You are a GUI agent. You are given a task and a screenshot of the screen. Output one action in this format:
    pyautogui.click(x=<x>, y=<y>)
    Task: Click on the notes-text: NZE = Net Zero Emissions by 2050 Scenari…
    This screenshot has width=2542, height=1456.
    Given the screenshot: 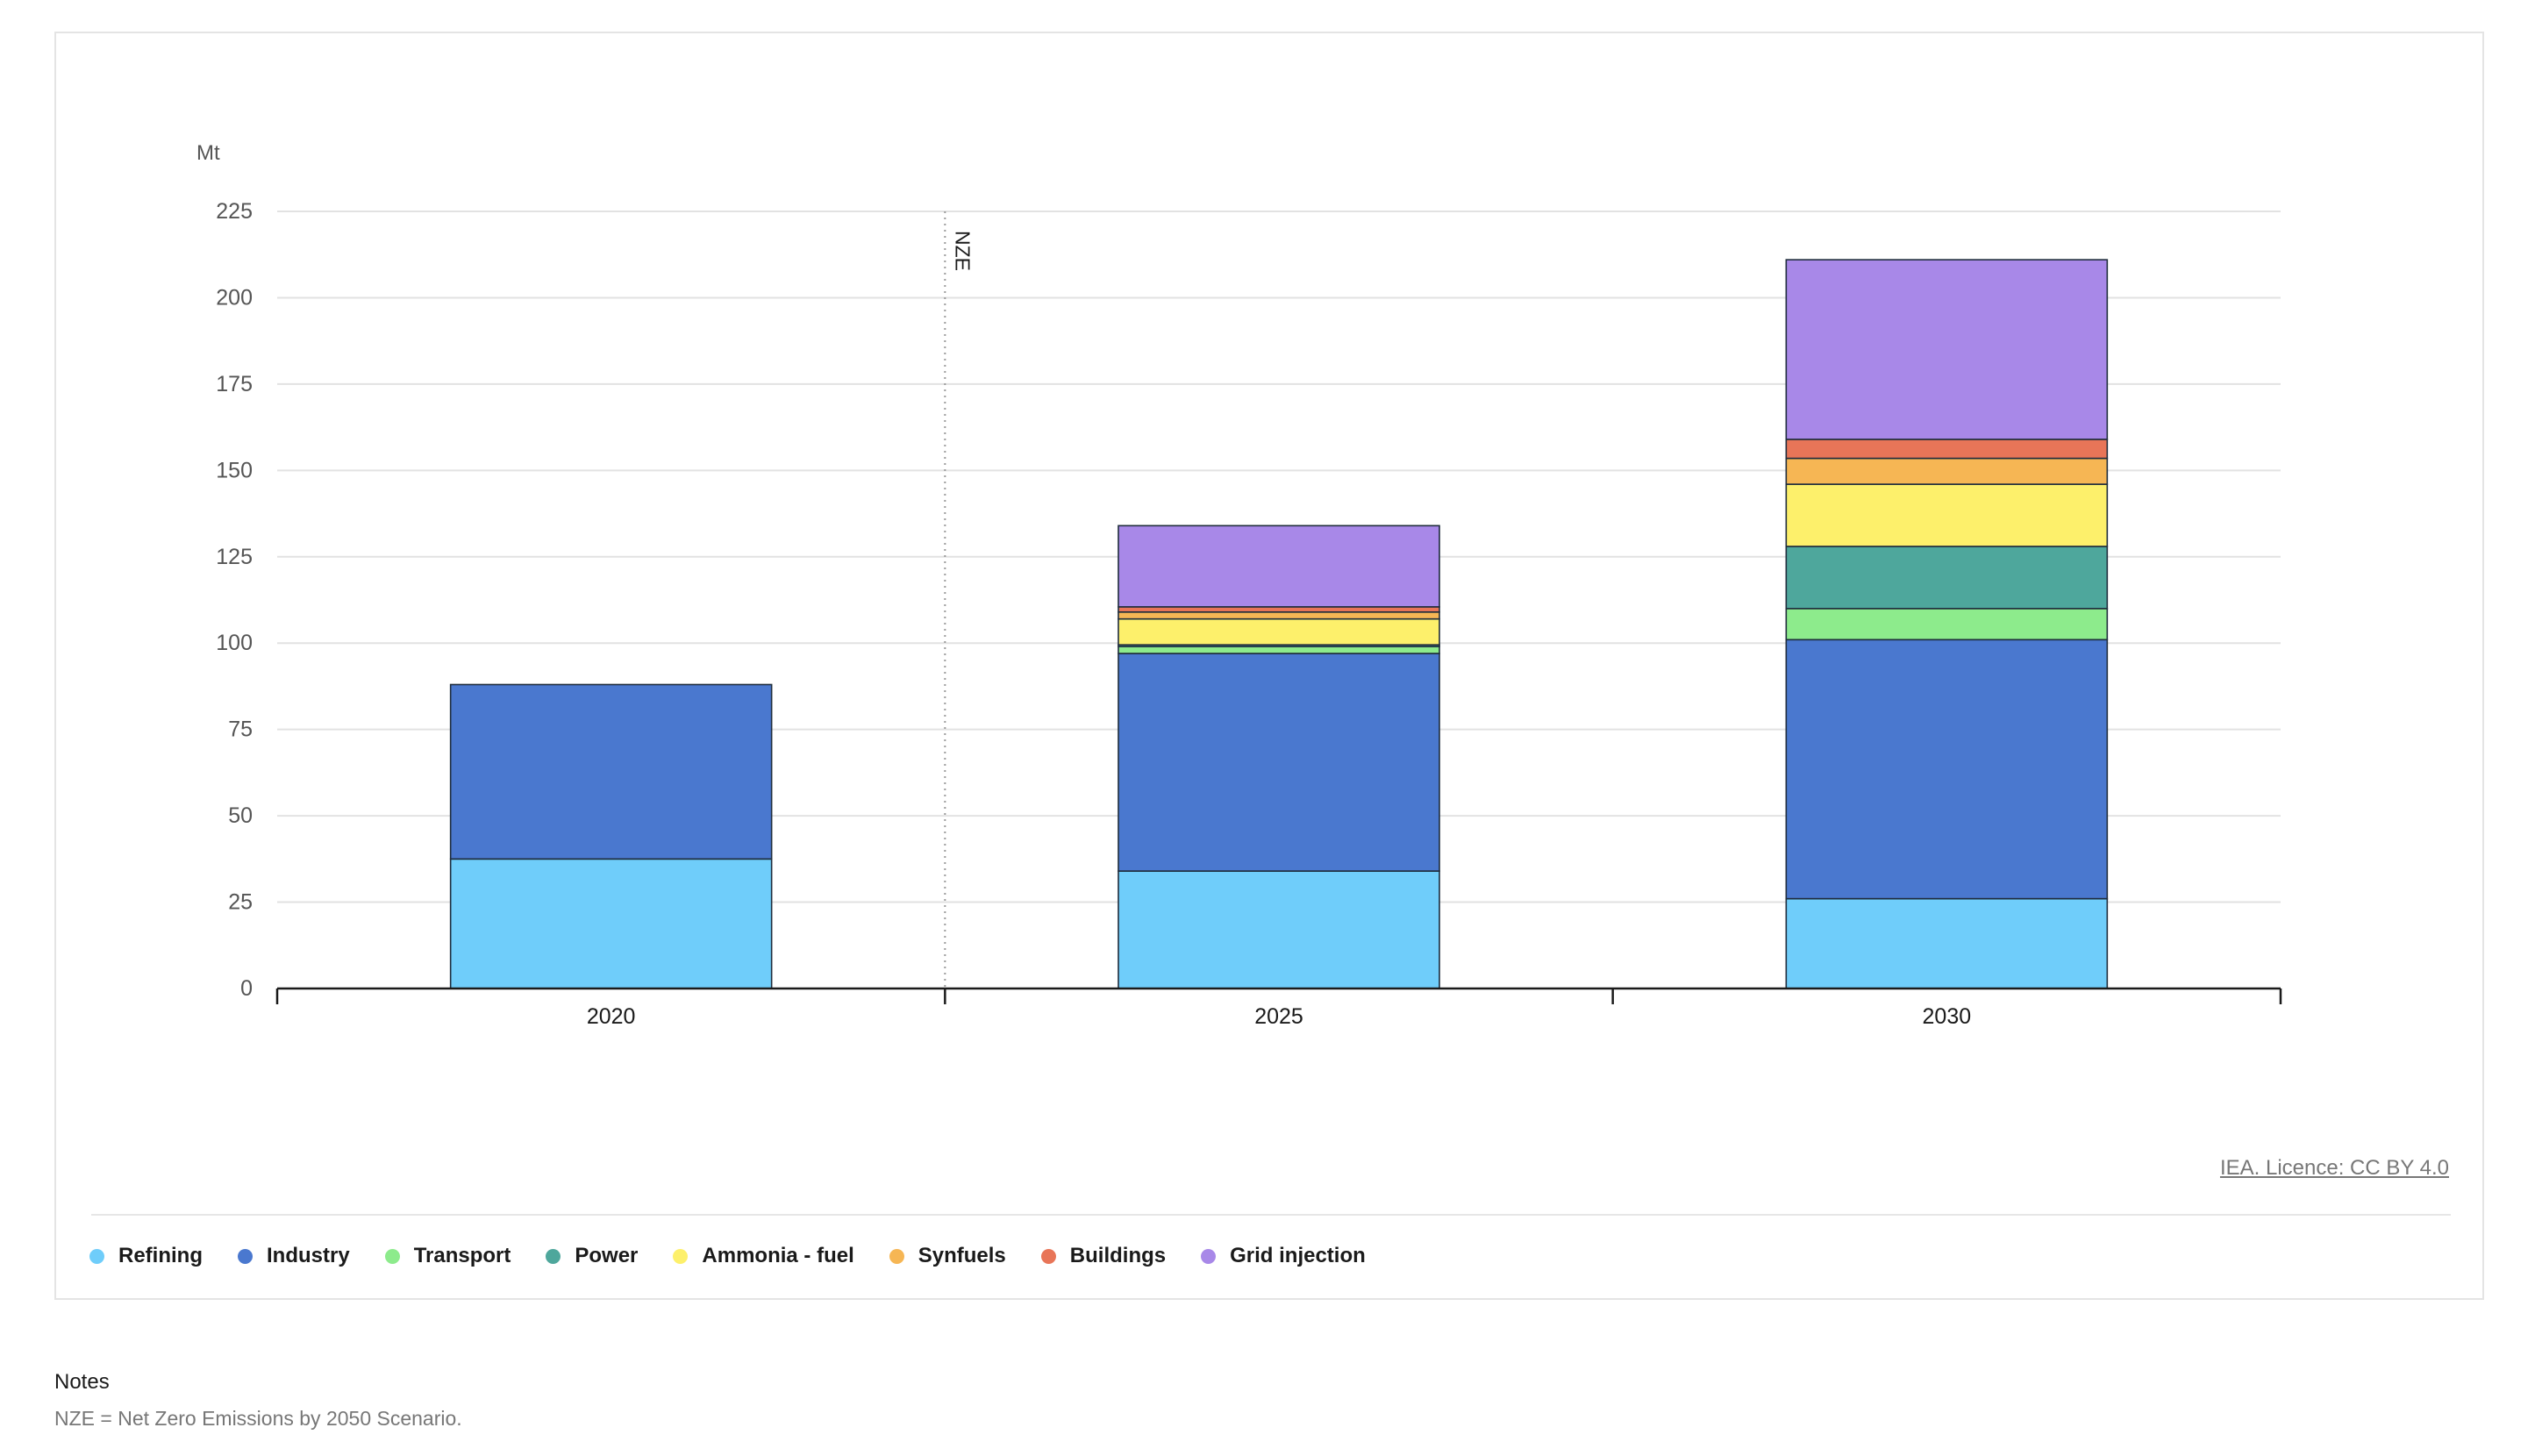 What is the action you would take?
    pyautogui.click(x=258, y=1418)
    